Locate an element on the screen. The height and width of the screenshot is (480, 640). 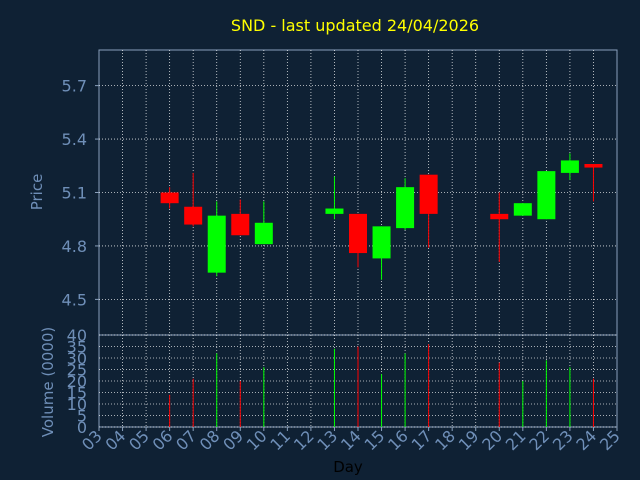
volume-tick-label: 25 is located at coordinates (77, 370).